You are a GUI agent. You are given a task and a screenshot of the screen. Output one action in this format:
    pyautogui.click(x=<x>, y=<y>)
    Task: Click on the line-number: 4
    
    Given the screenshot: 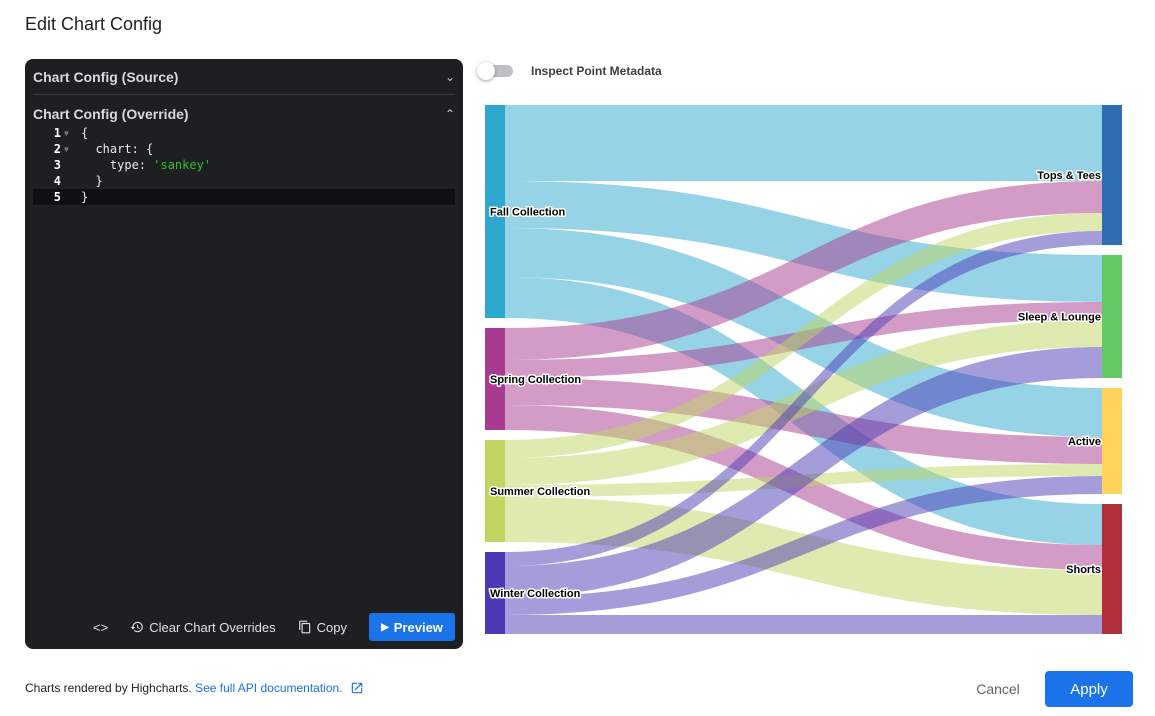 What is the action you would take?
    pyautogui.click(x=57, y=181)
    